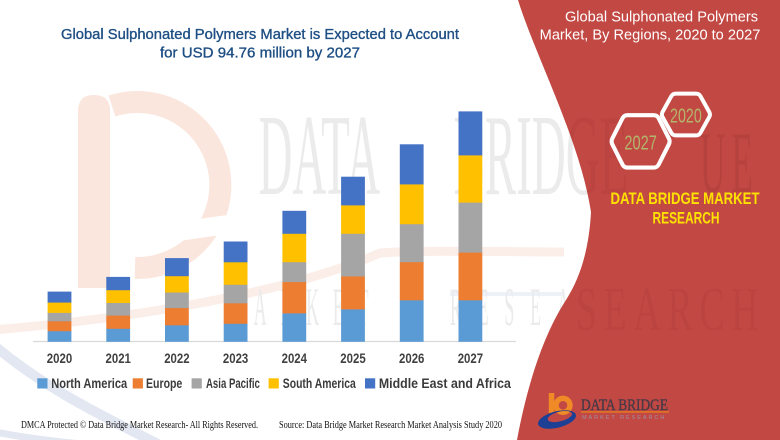  I want to click on svg-text: 2026, so click(412, 358).